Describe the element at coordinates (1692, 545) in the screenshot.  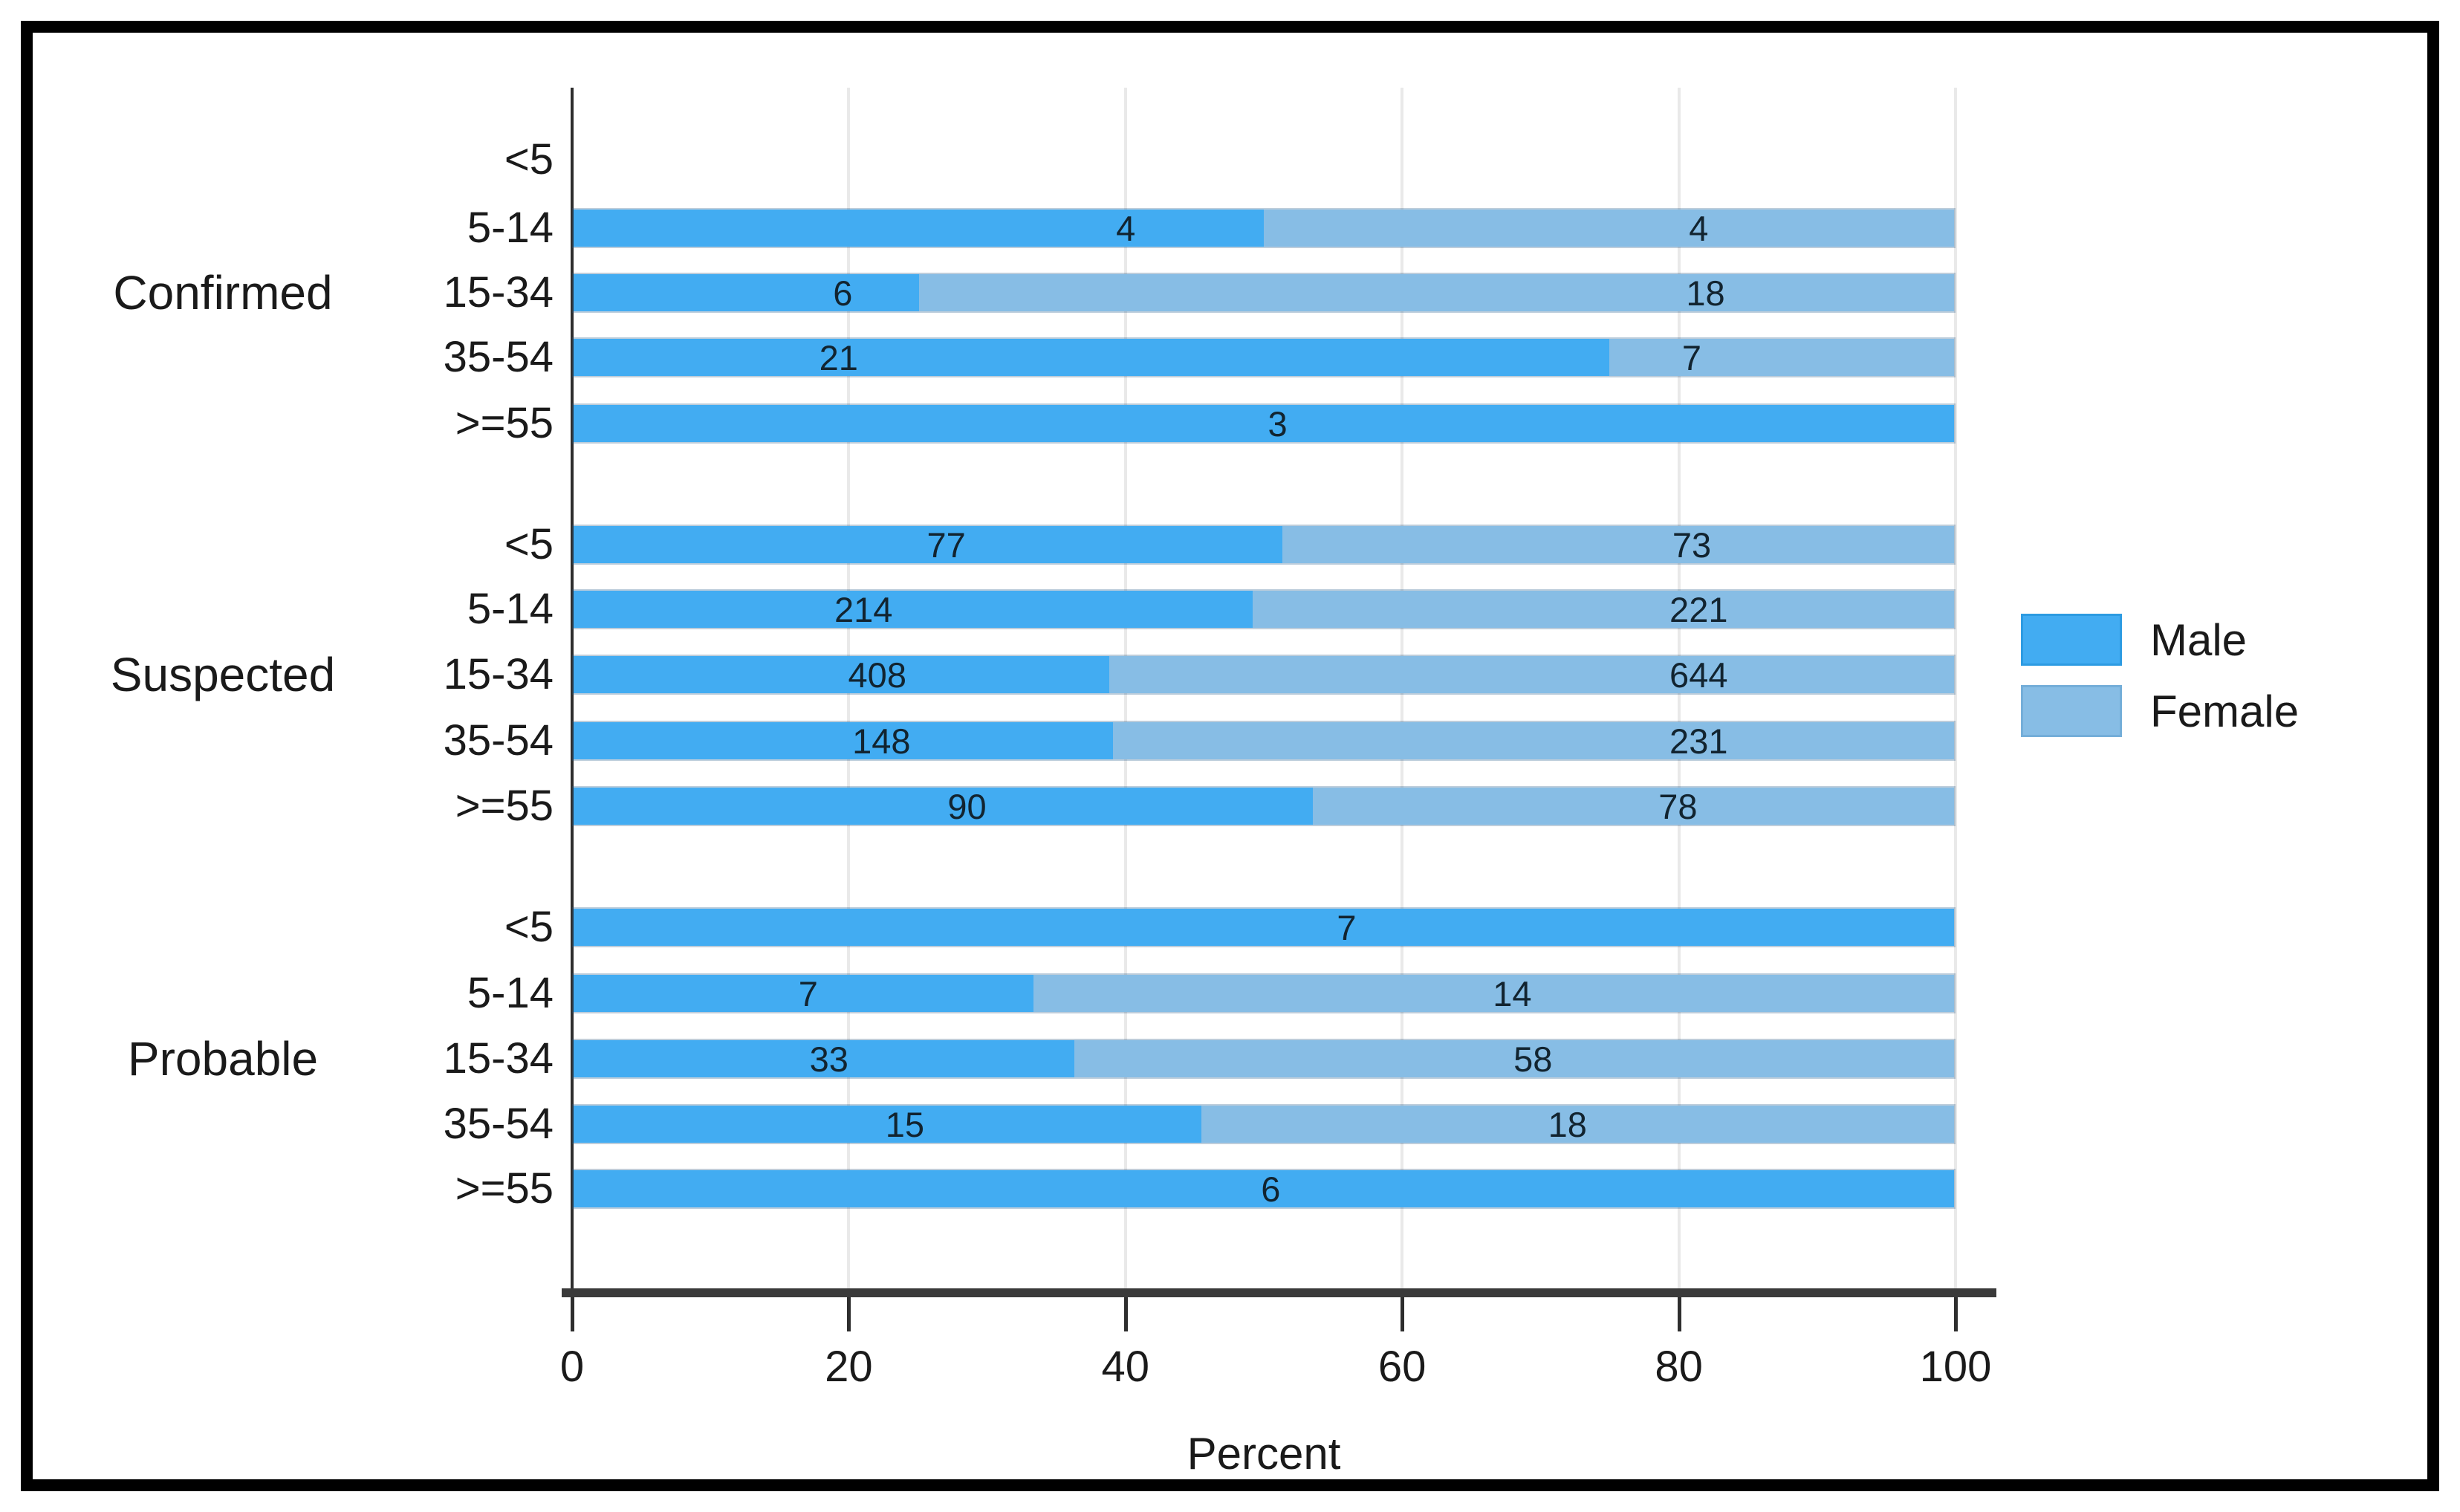
I see `bar-value-label-female: 73` at that location.